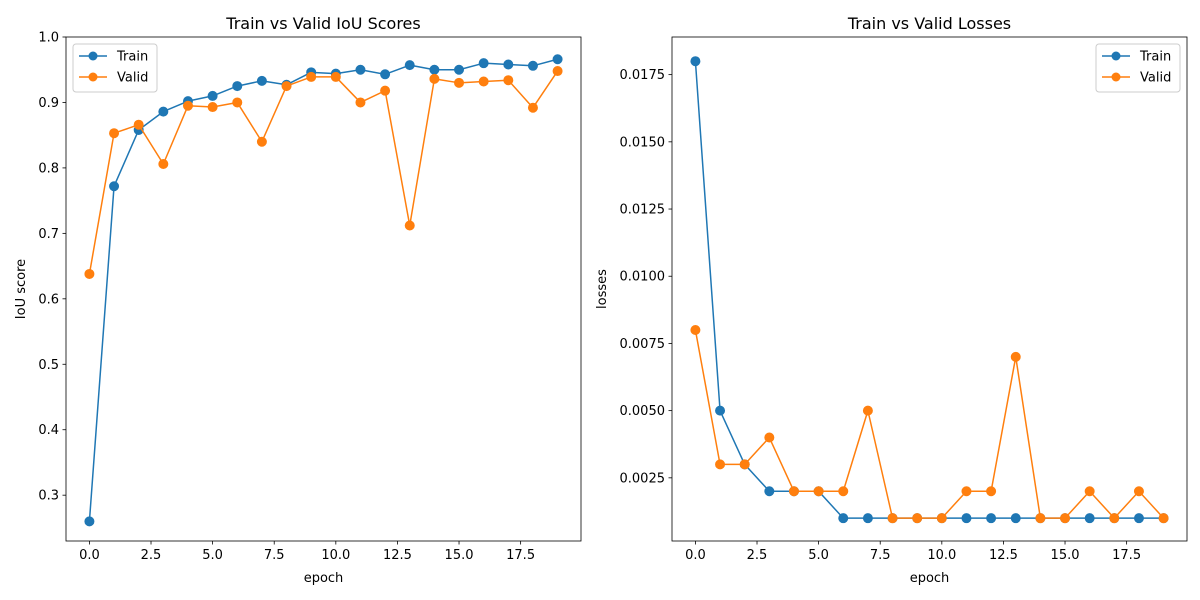 Image resolution: width=1200 pixels, height=600 pixels. I want to click on series-line-valid, so click(929, 424).